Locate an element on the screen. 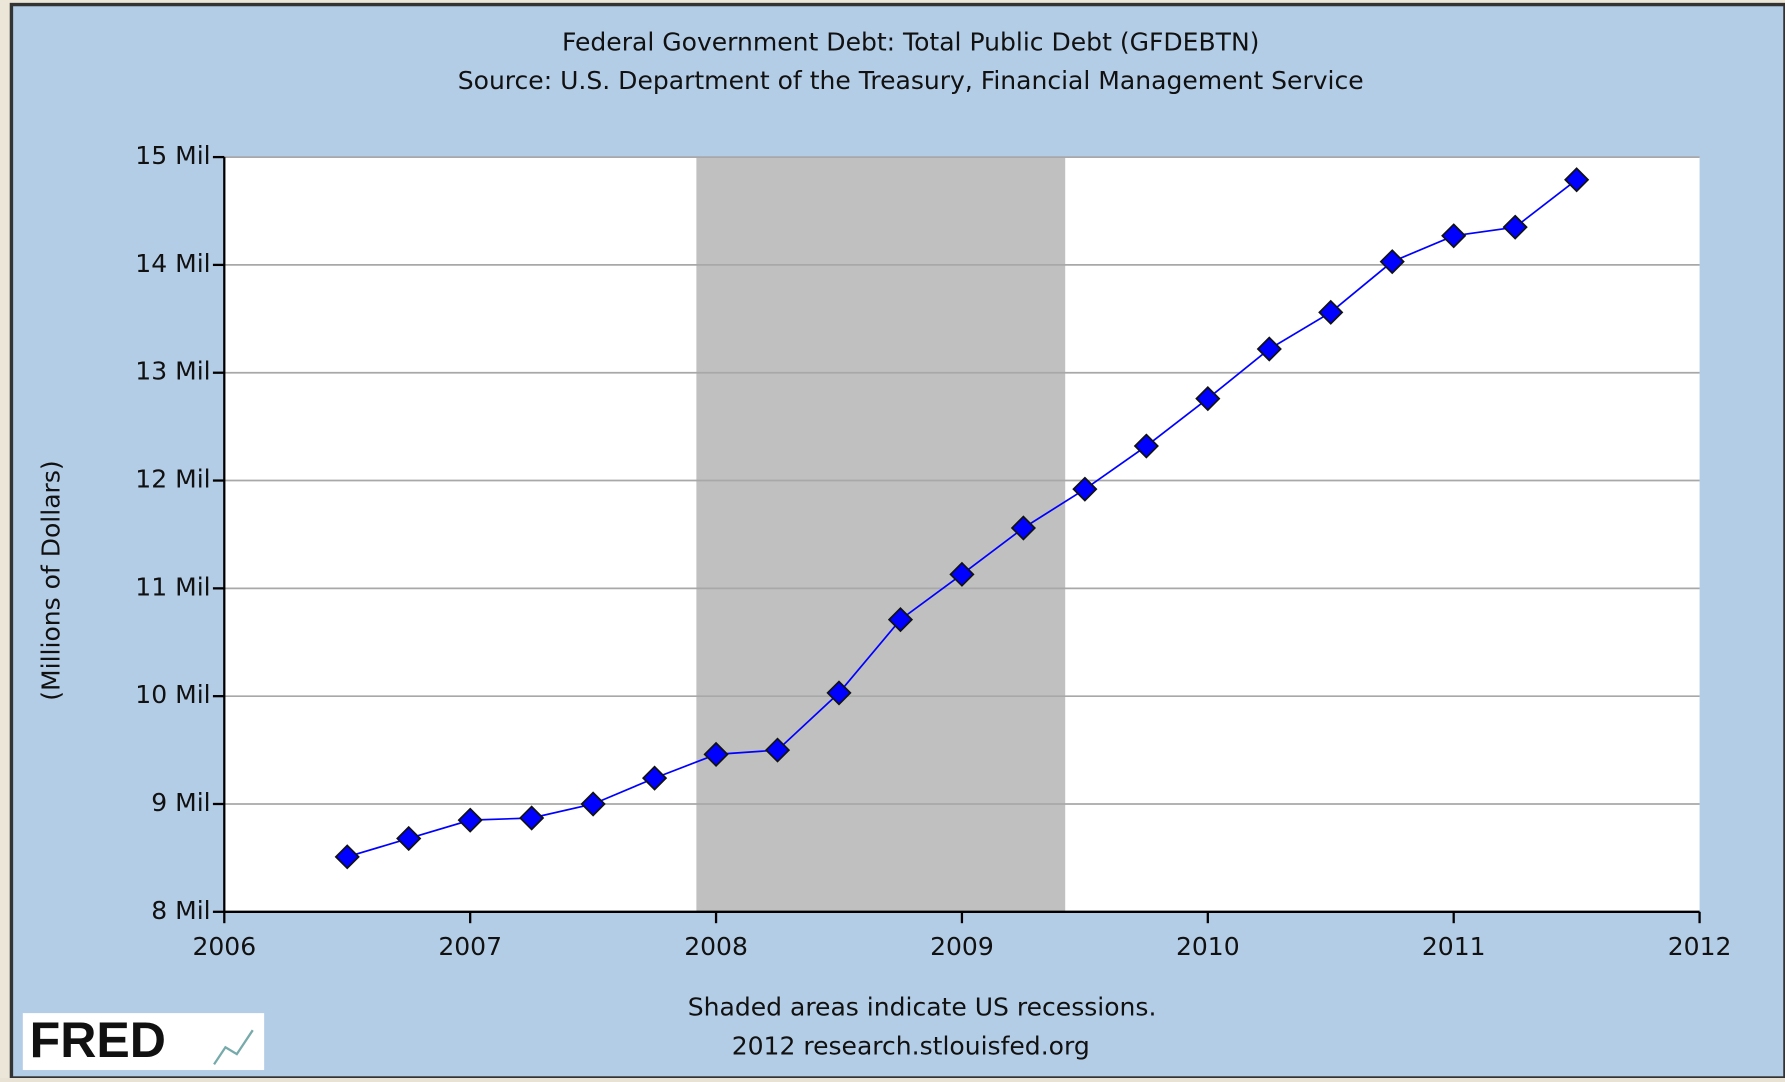 This screenshot has width=1785, height=1082. x-tick-label: 2010 is located at coordinates (1208, 946).